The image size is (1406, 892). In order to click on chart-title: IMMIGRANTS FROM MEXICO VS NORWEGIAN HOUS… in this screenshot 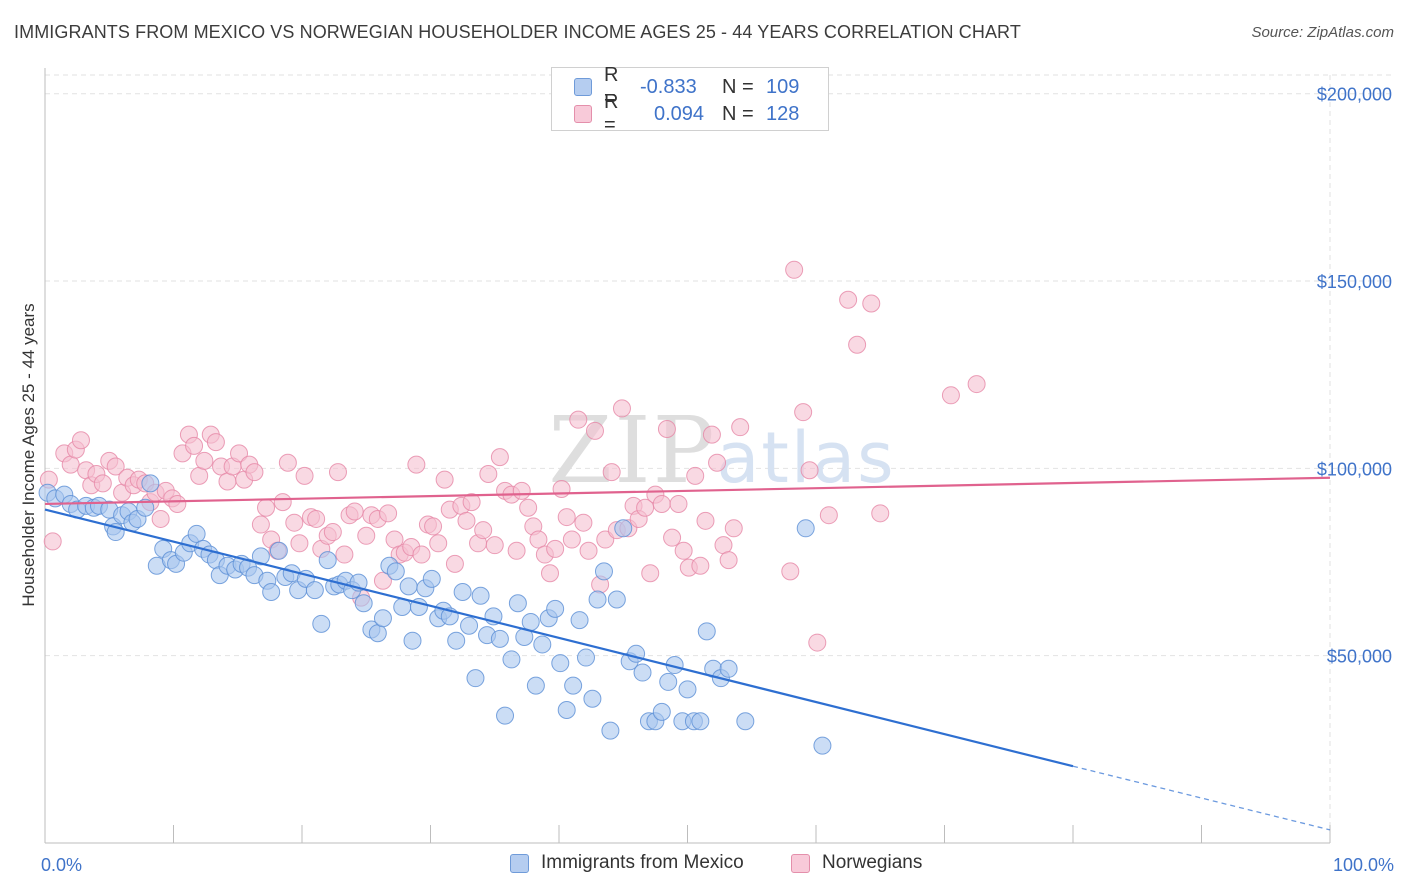, I will do `click(517, 32)`.